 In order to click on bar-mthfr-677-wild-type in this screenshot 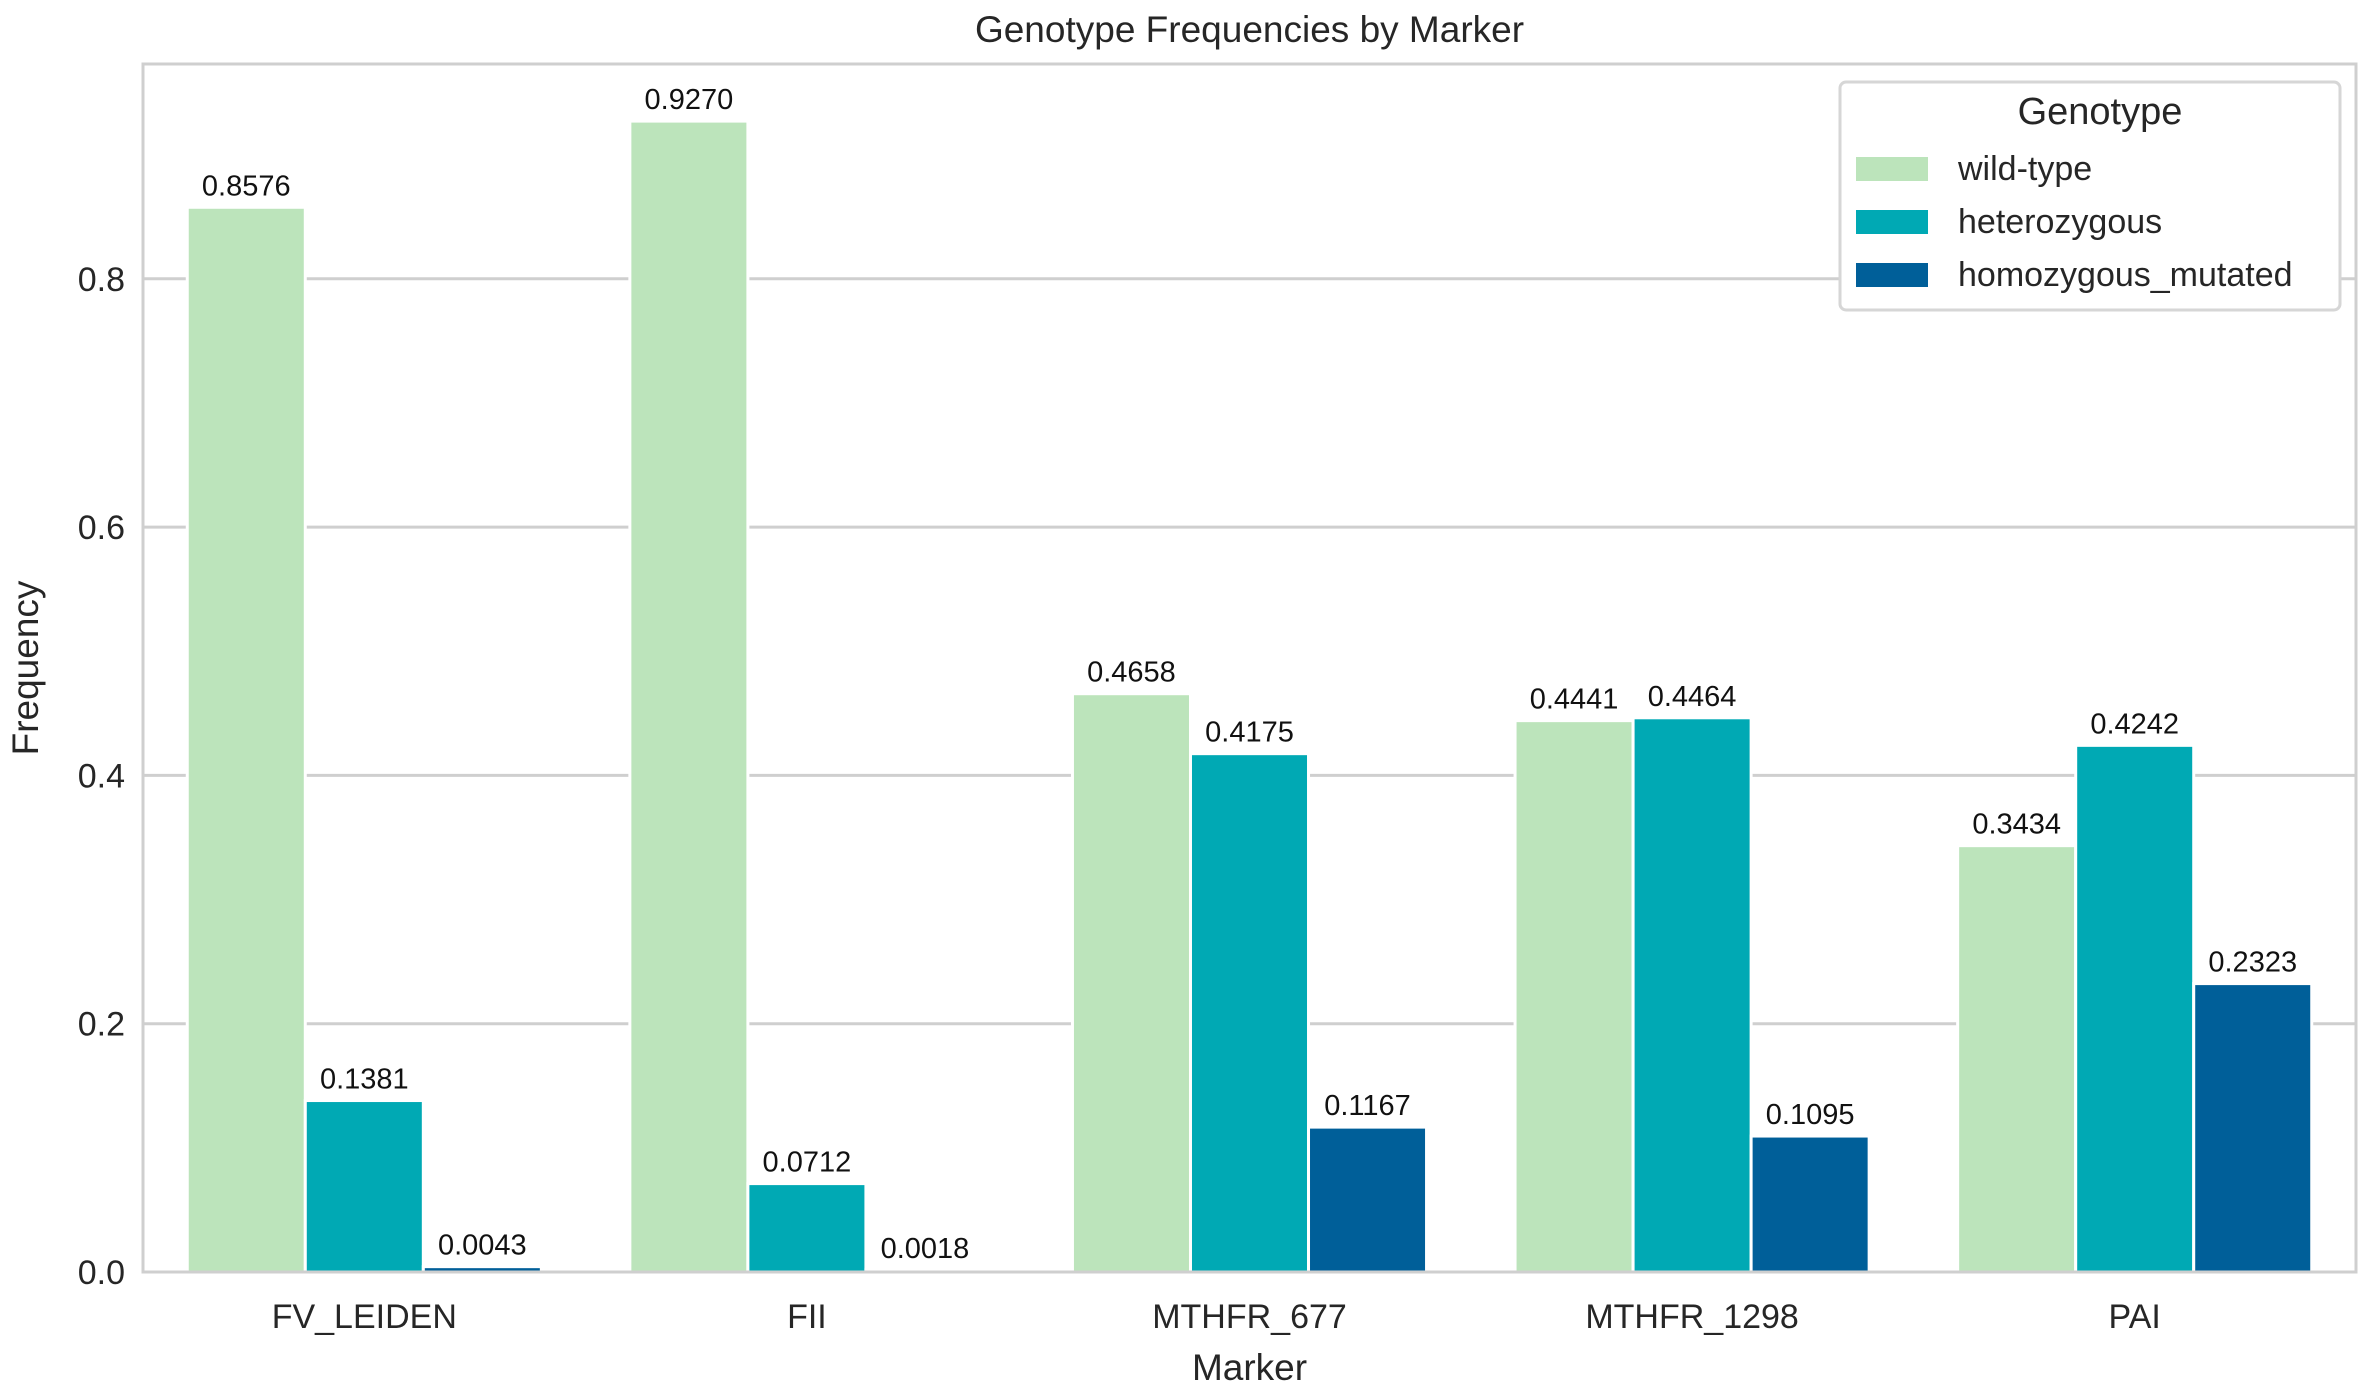, I will do `click(1131, 983)`.